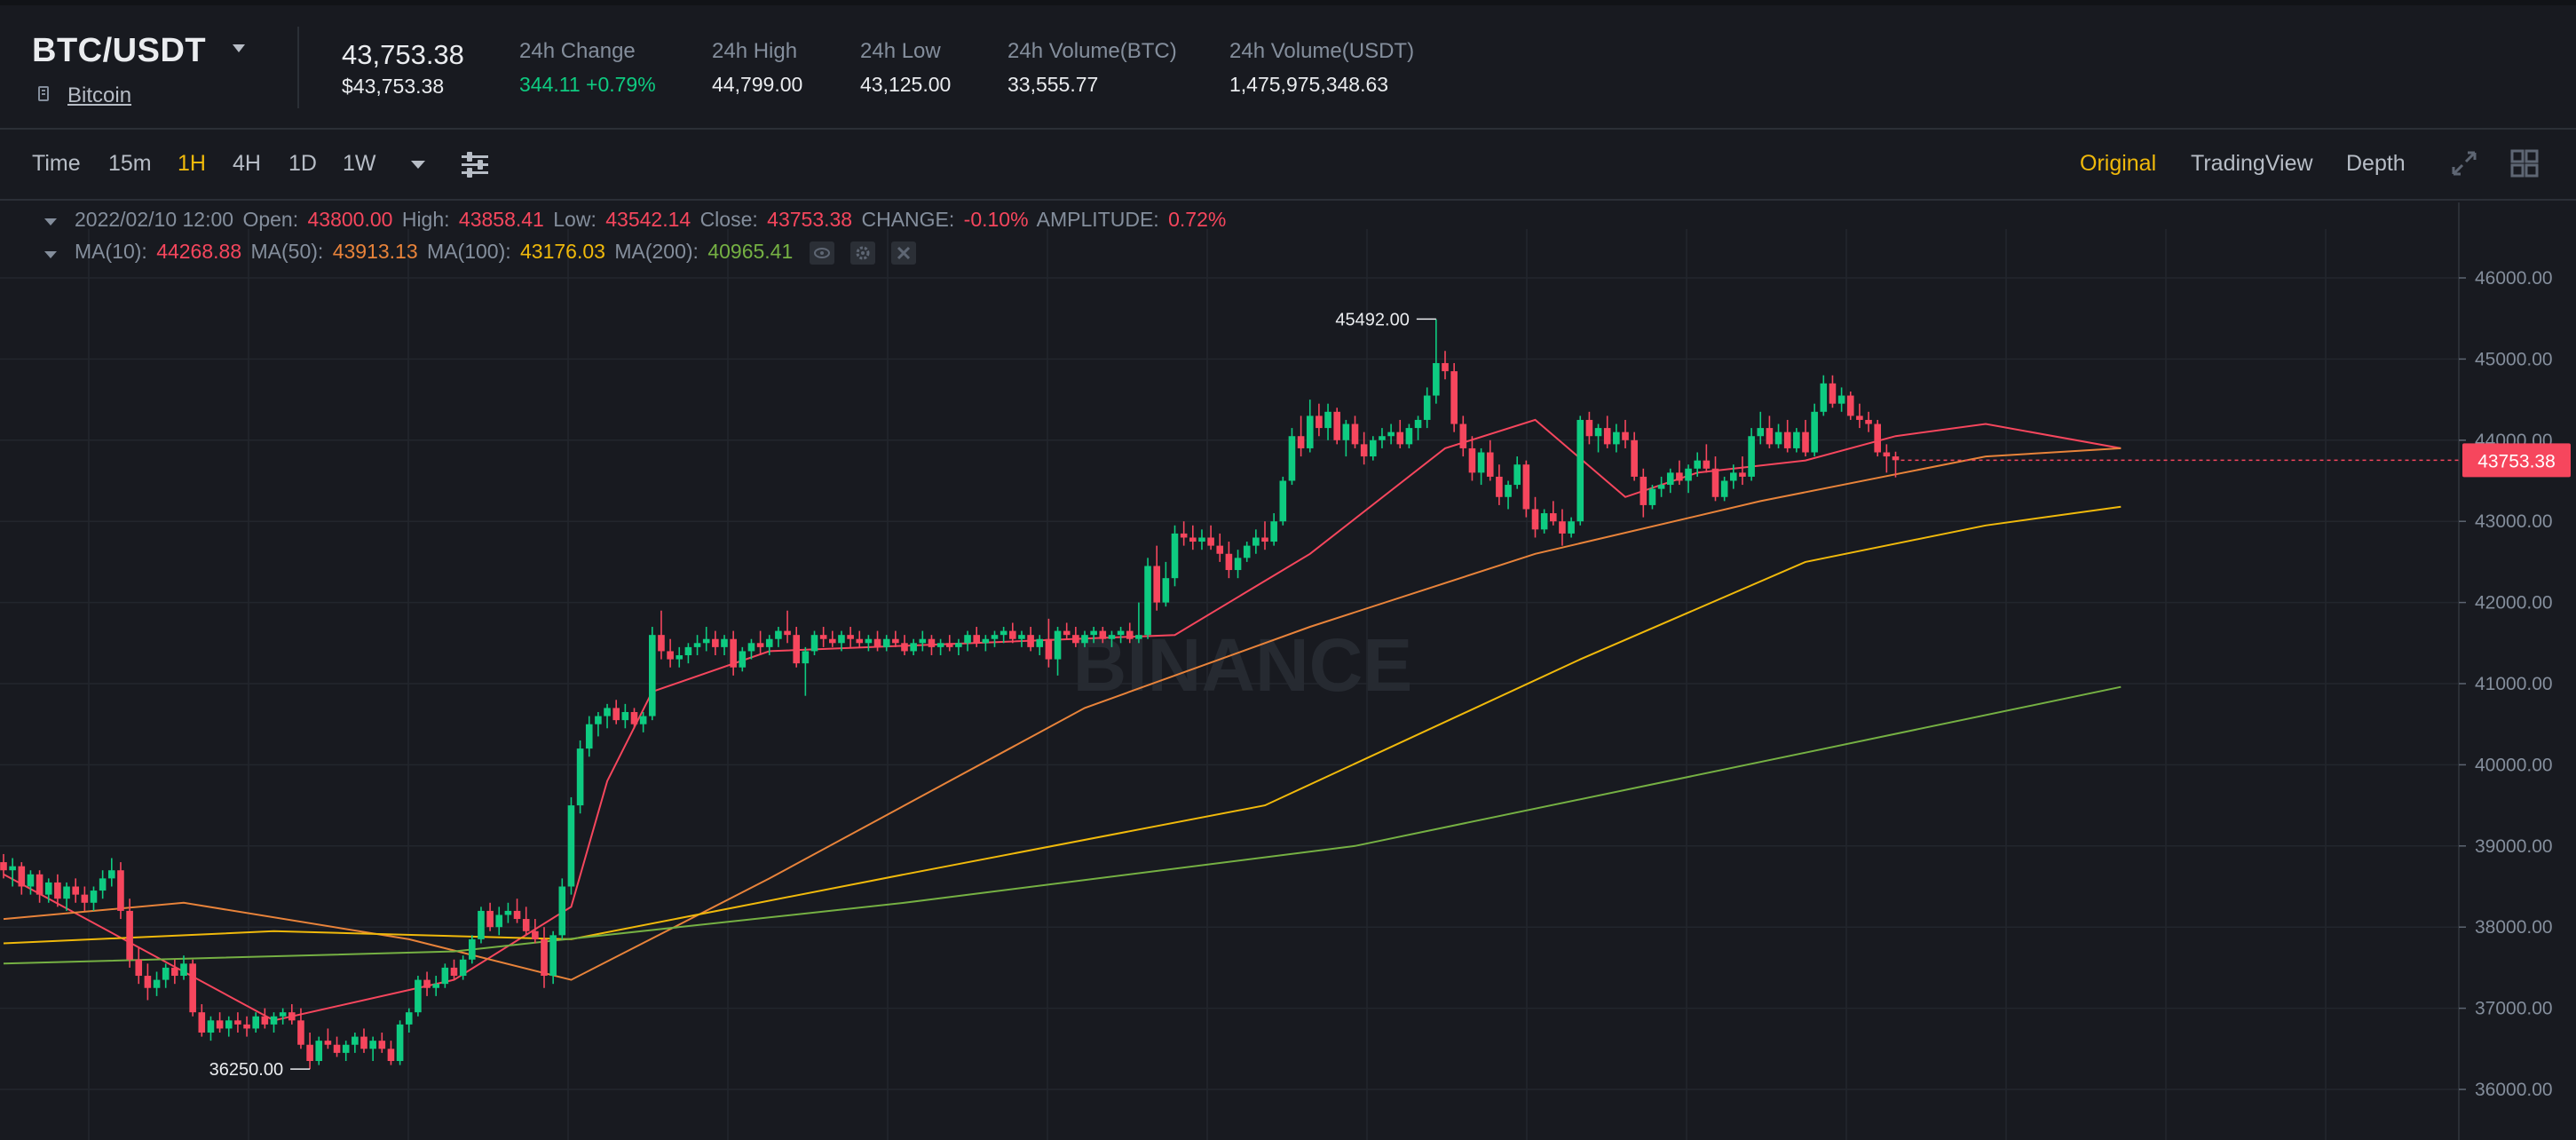 The width and height of the screenshot is (2576, 1140). I want to click on view-tradingview-tab: TradingView, so click(2252, 163).